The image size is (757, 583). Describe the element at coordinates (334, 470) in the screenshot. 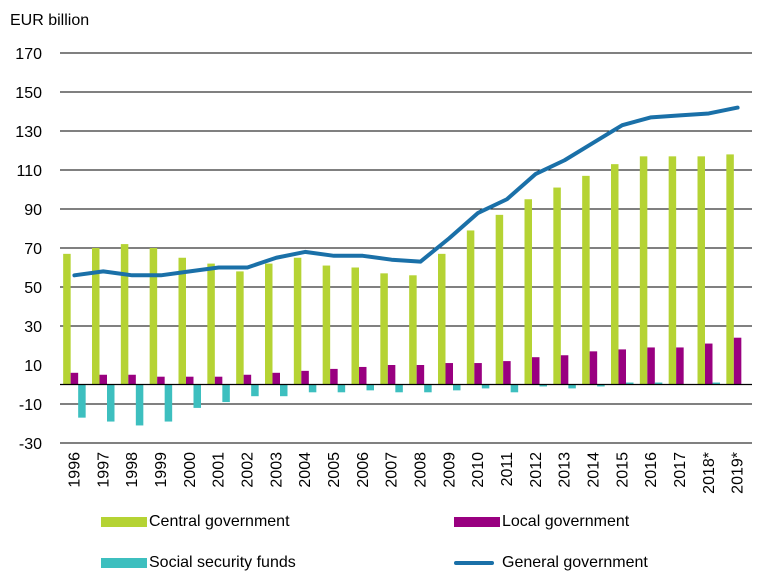

I see `x-tick-label: 2005` at that location.